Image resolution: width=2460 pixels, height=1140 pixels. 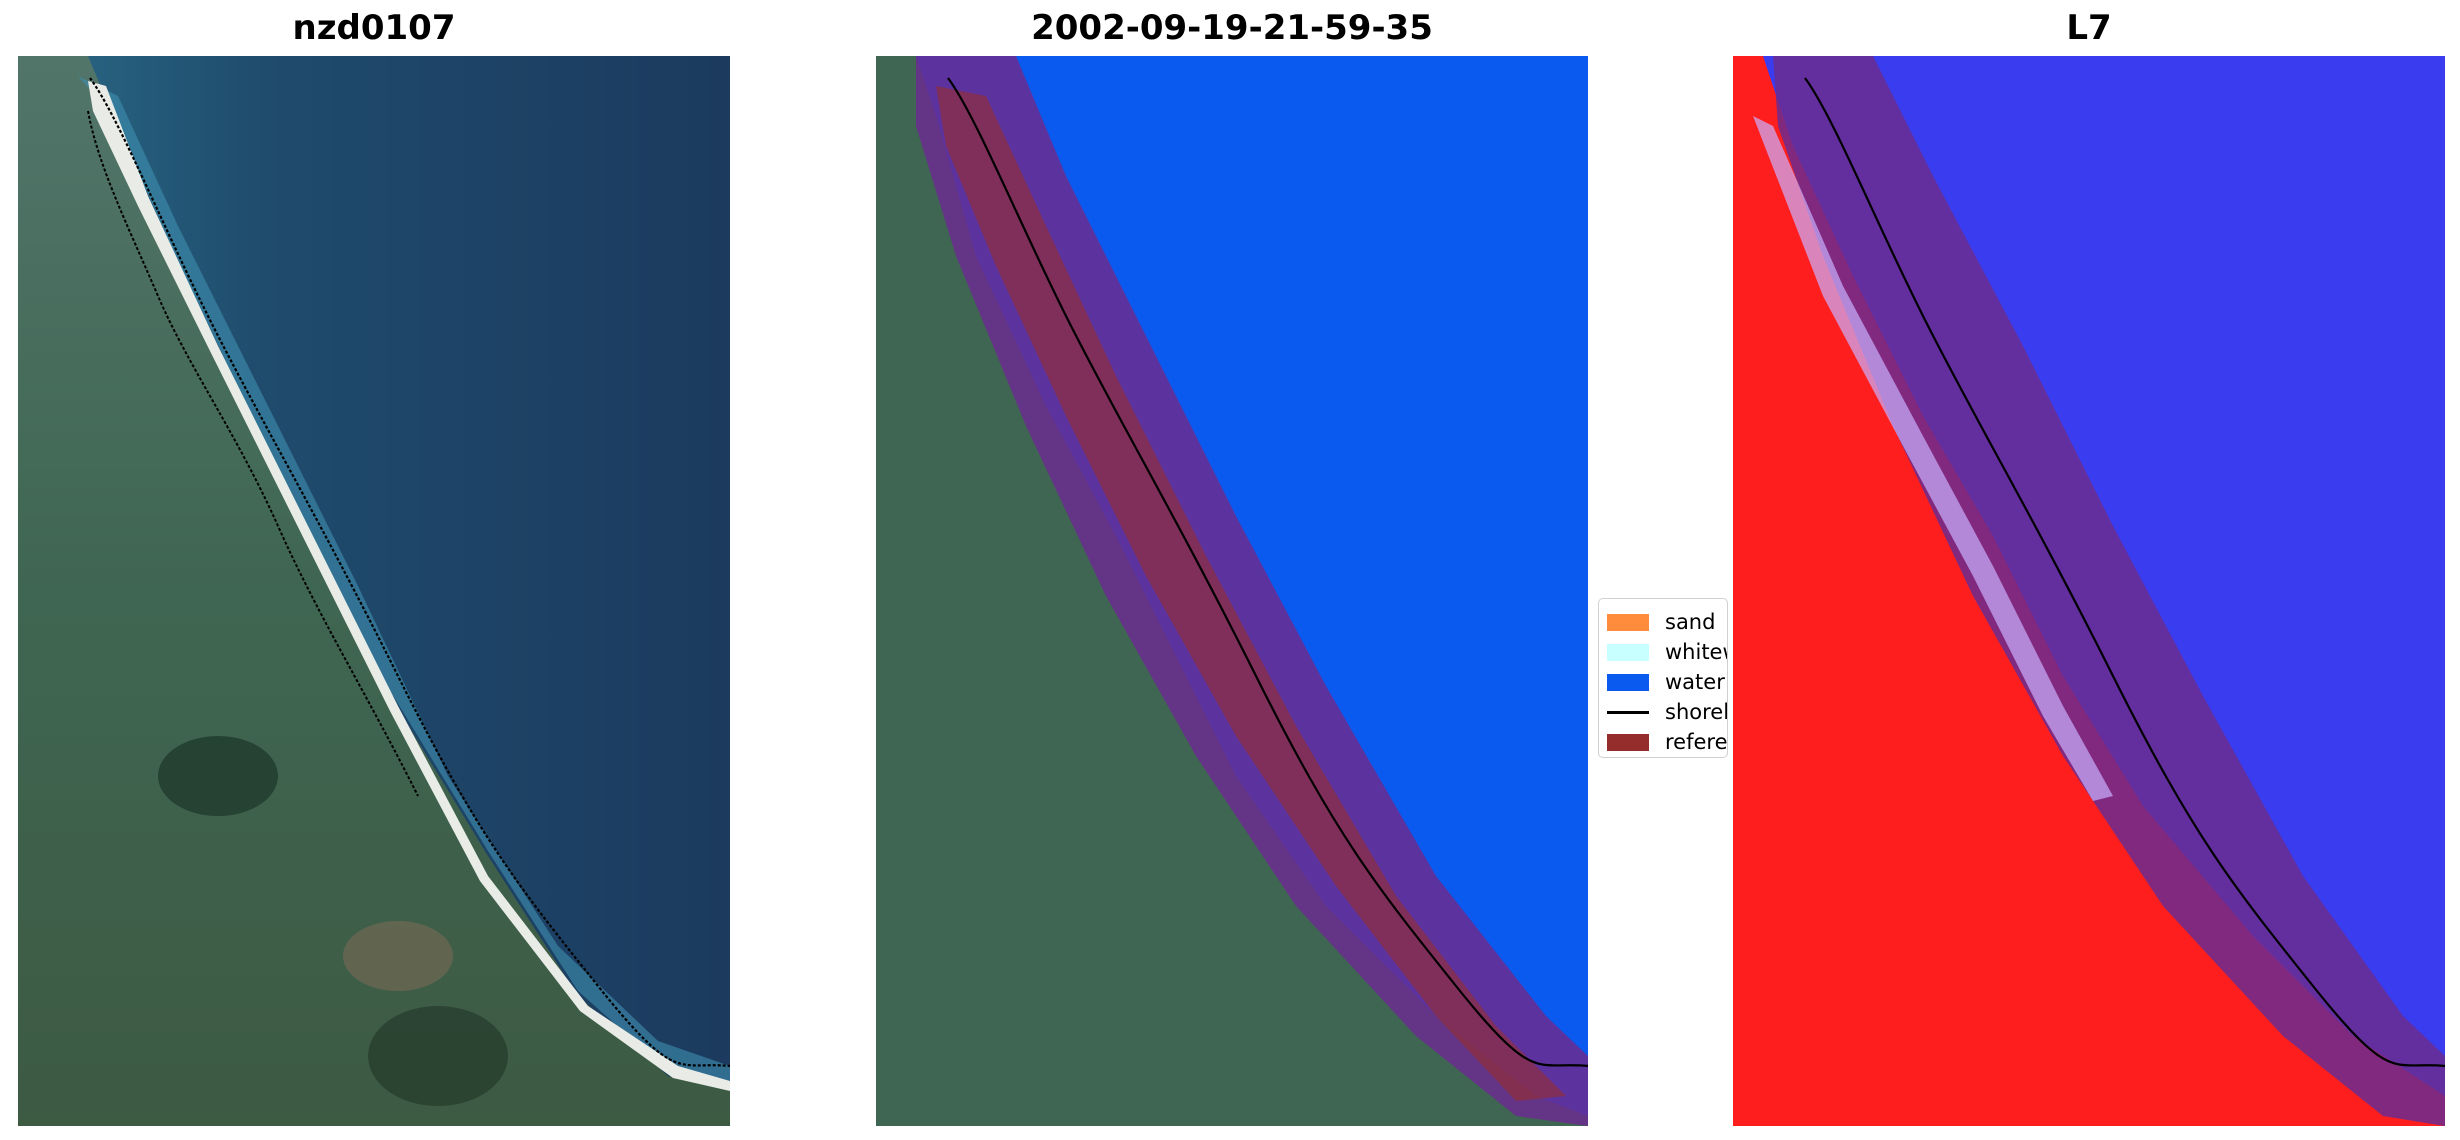 I want to click on legend-item-water: water, so click(x=1667, y=682).